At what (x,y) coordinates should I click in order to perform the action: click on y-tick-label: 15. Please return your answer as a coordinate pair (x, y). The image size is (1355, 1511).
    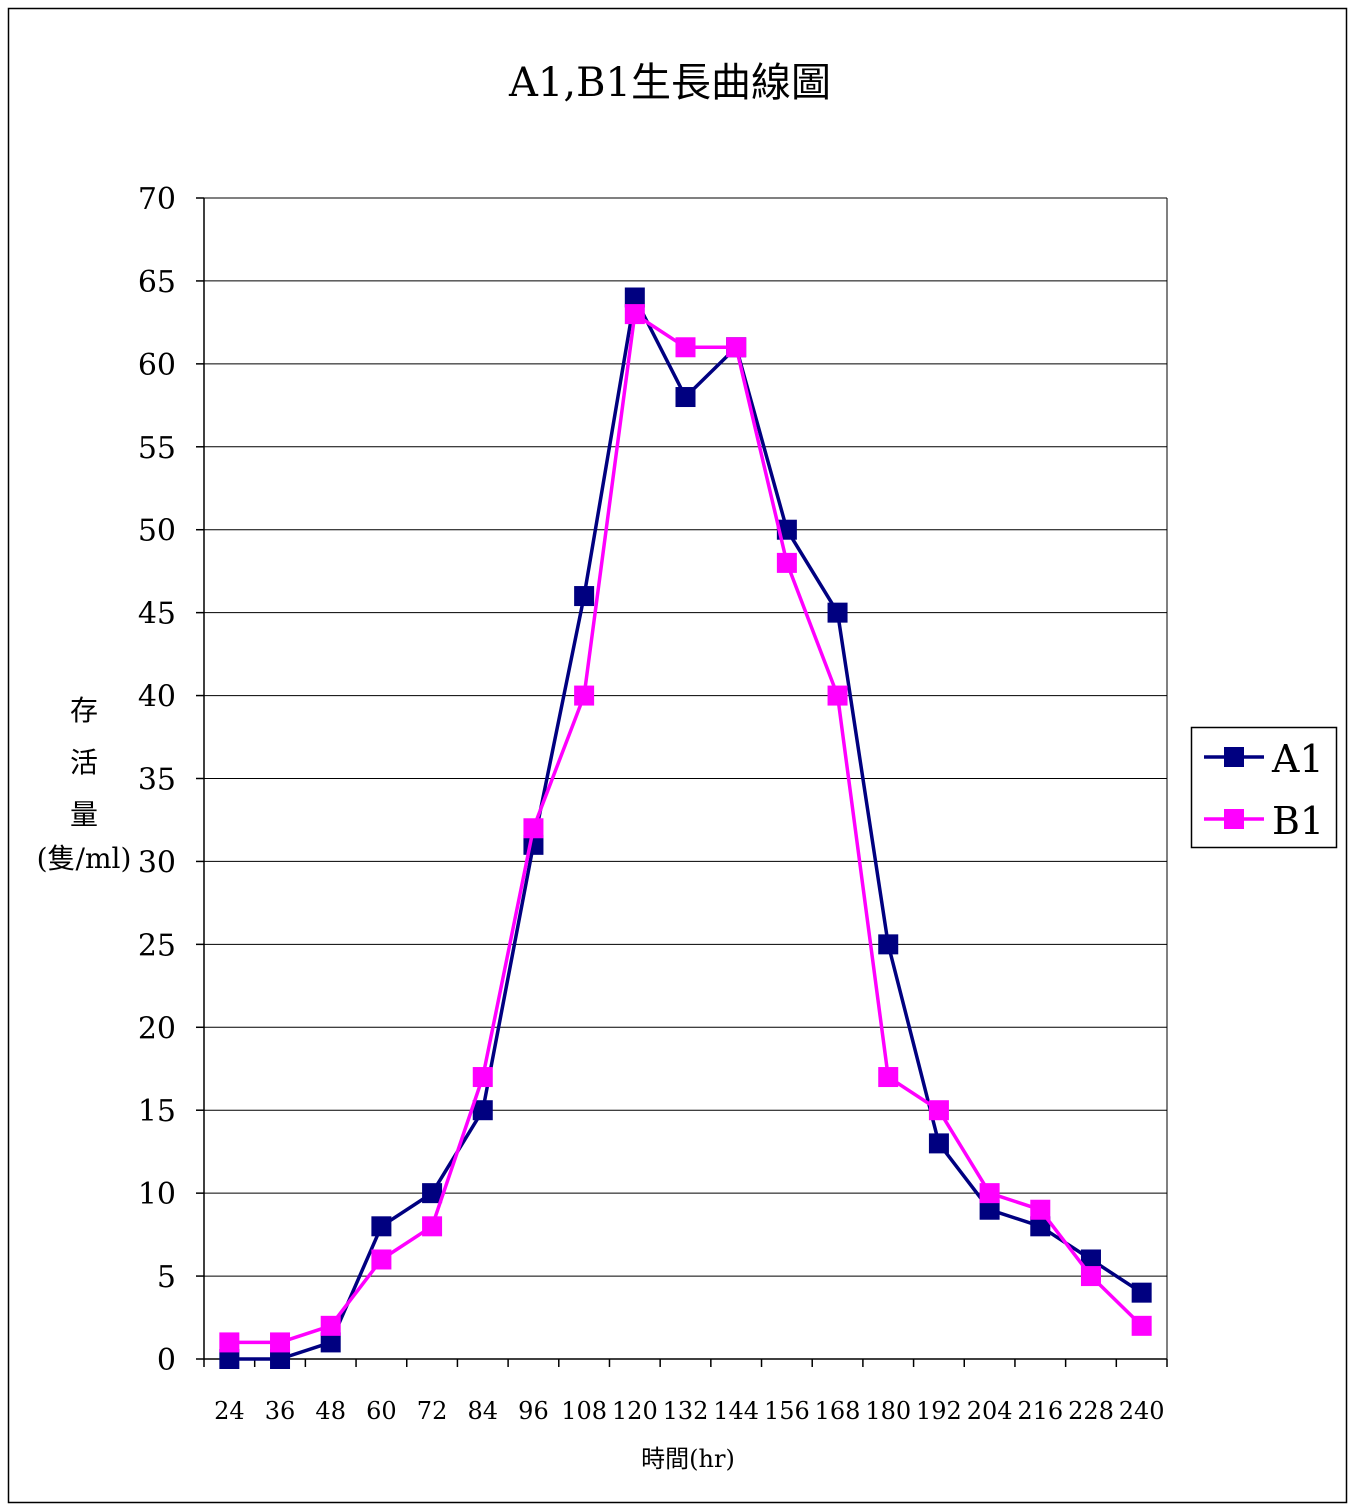
    Looking at the image, I should click on (157, 1111).